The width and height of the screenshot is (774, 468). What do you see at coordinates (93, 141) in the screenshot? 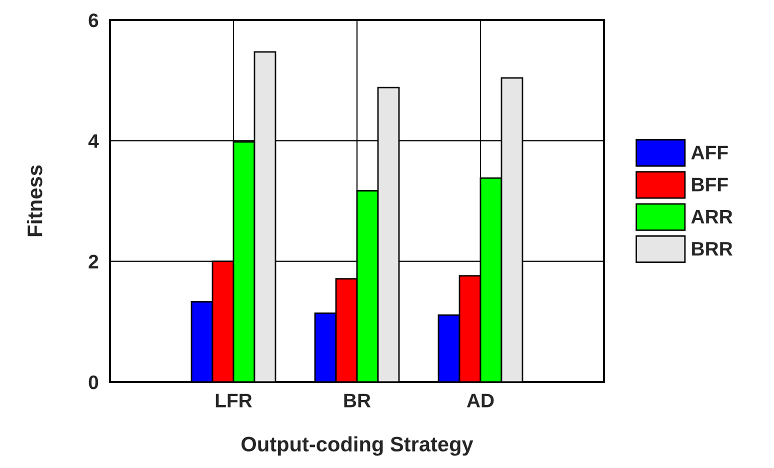
I see `y-tick-label: 4` at bounding box center [93, 141].